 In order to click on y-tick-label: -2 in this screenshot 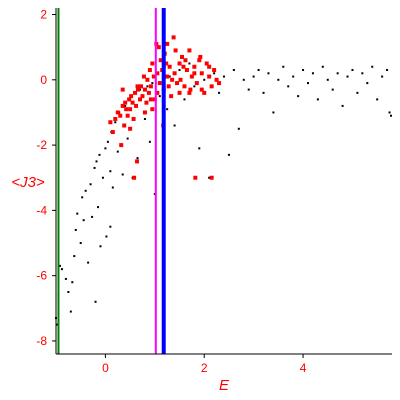, I will do `click(41, 145)`.